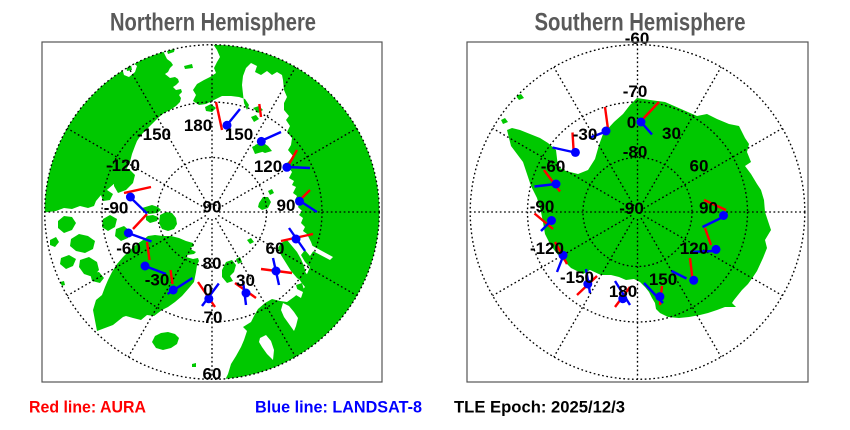  Describe the element at coordinates (640, 23) in the screenshot. I see `svg-text: Southern Hemisphere` at that location.